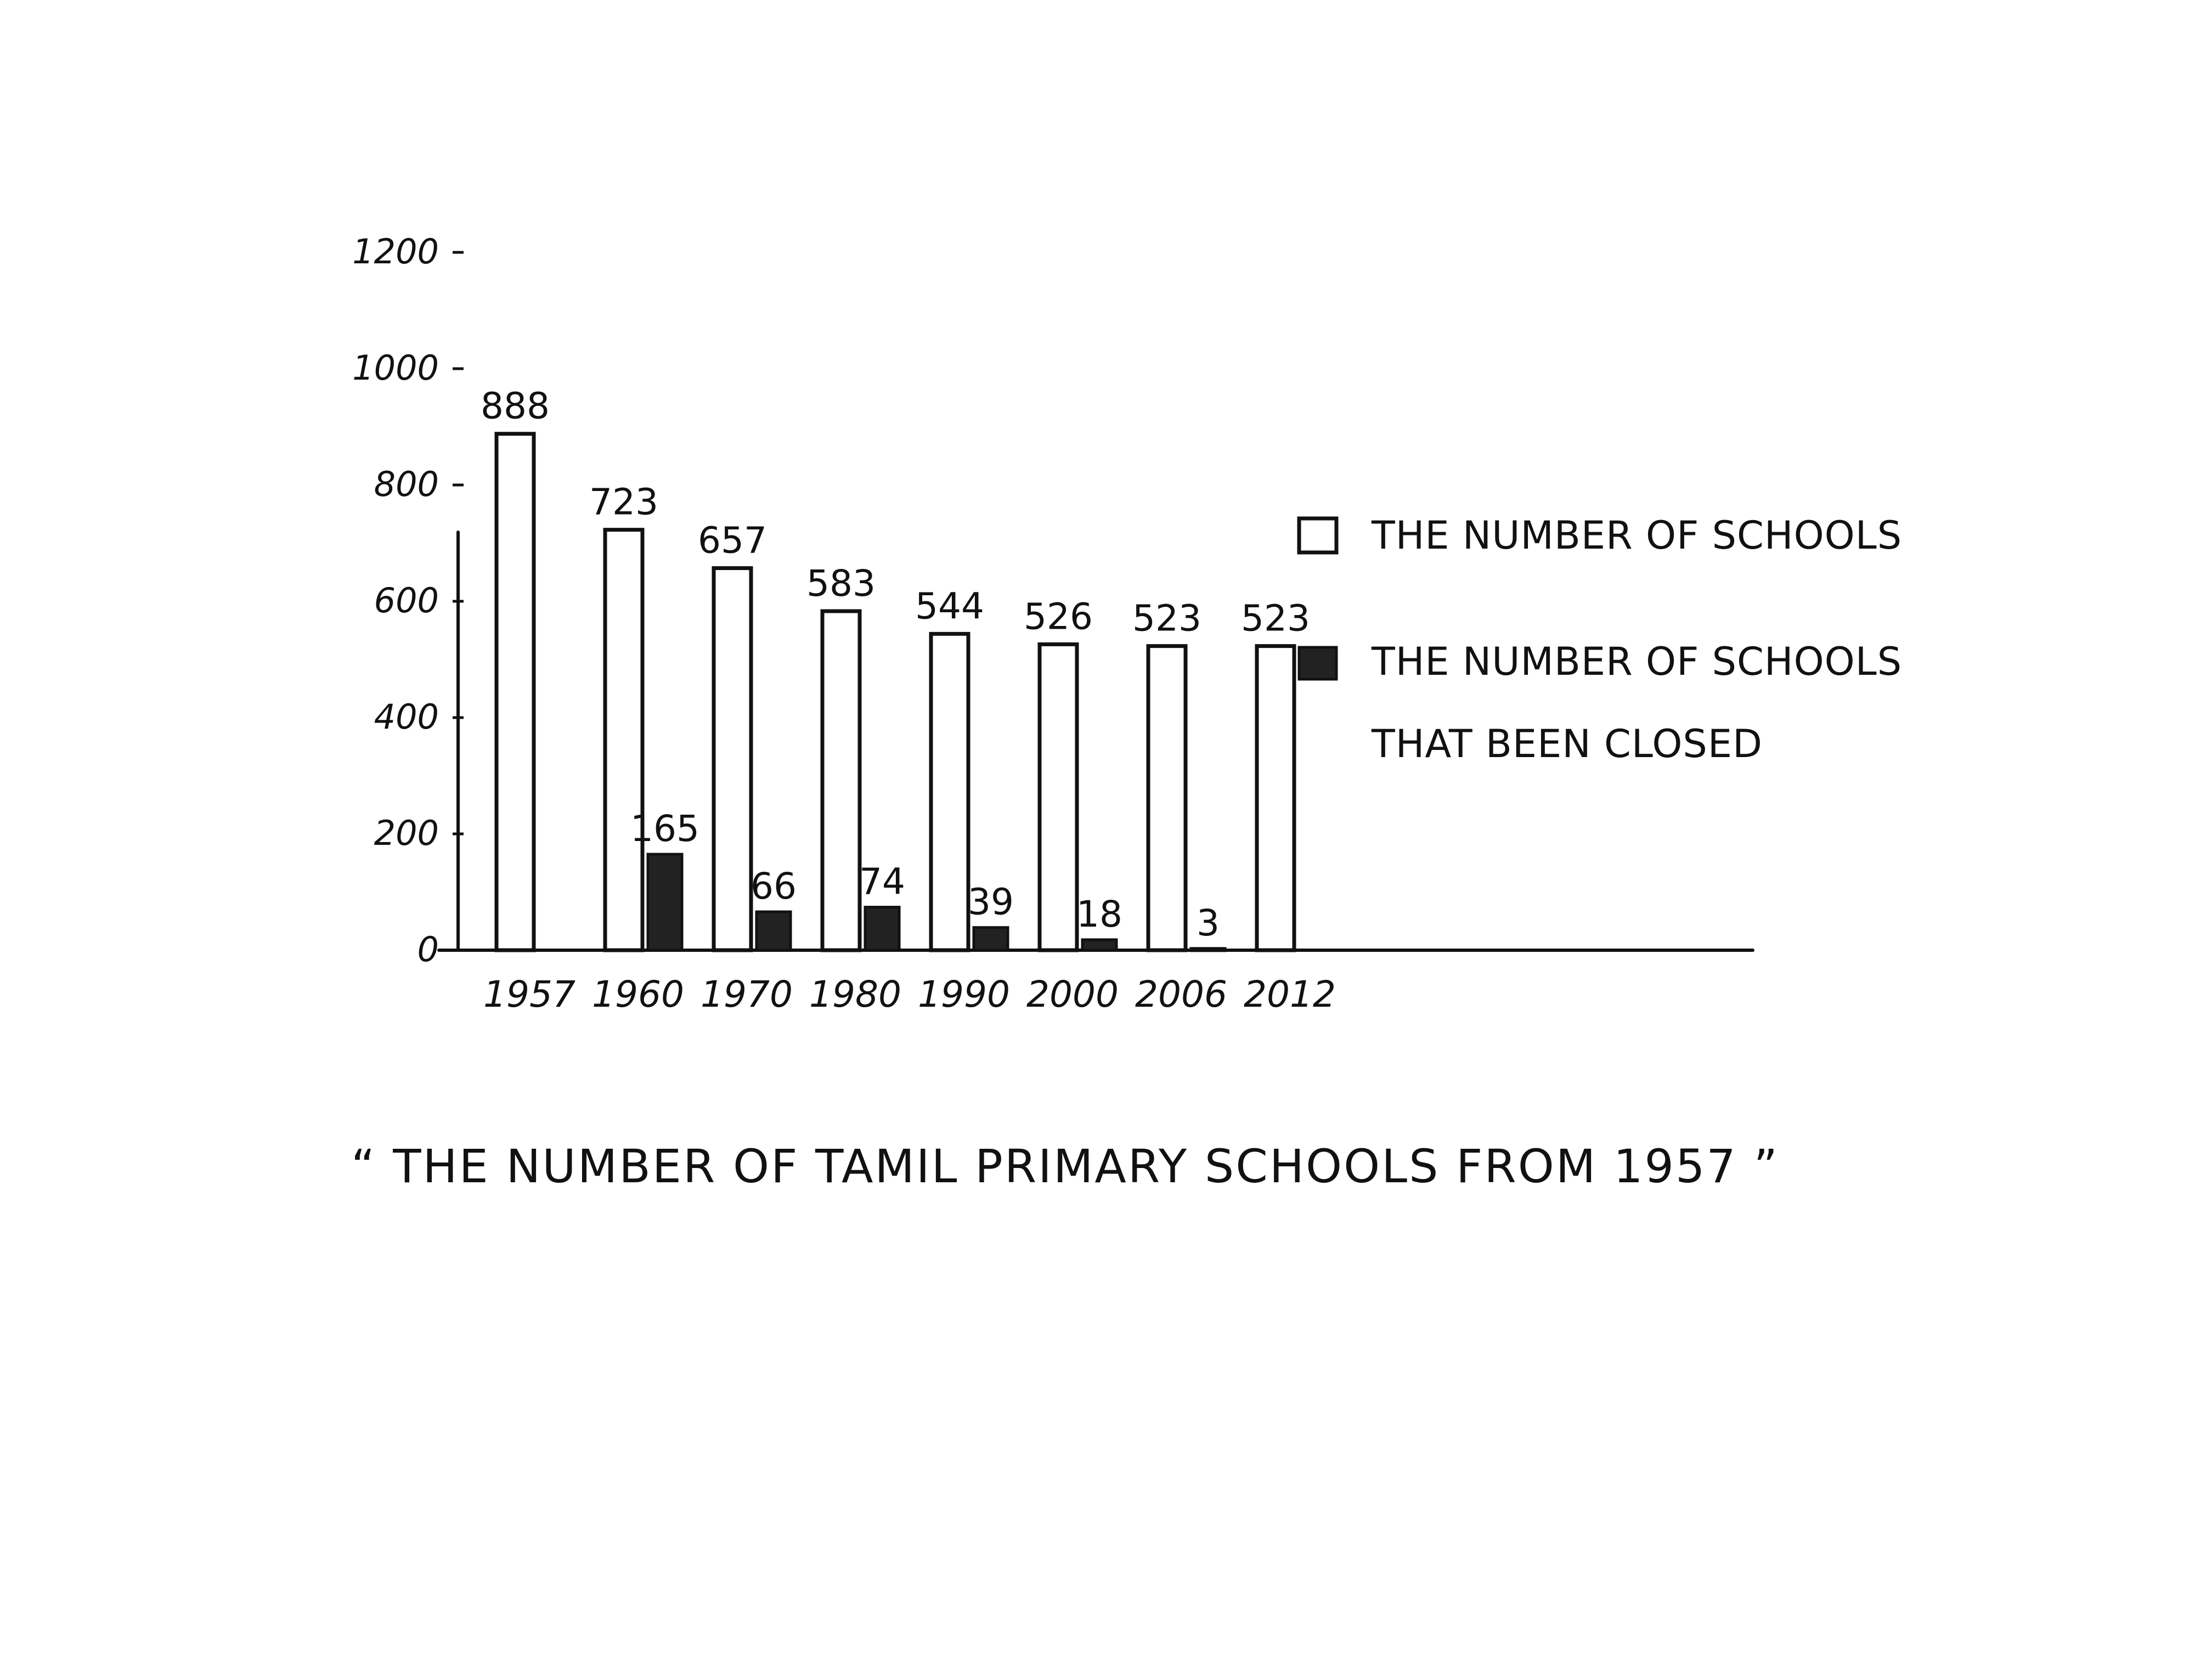 This screenshot has width=2212, height=1659. I want to click on value-label-closed: 66, so click(774, 886).